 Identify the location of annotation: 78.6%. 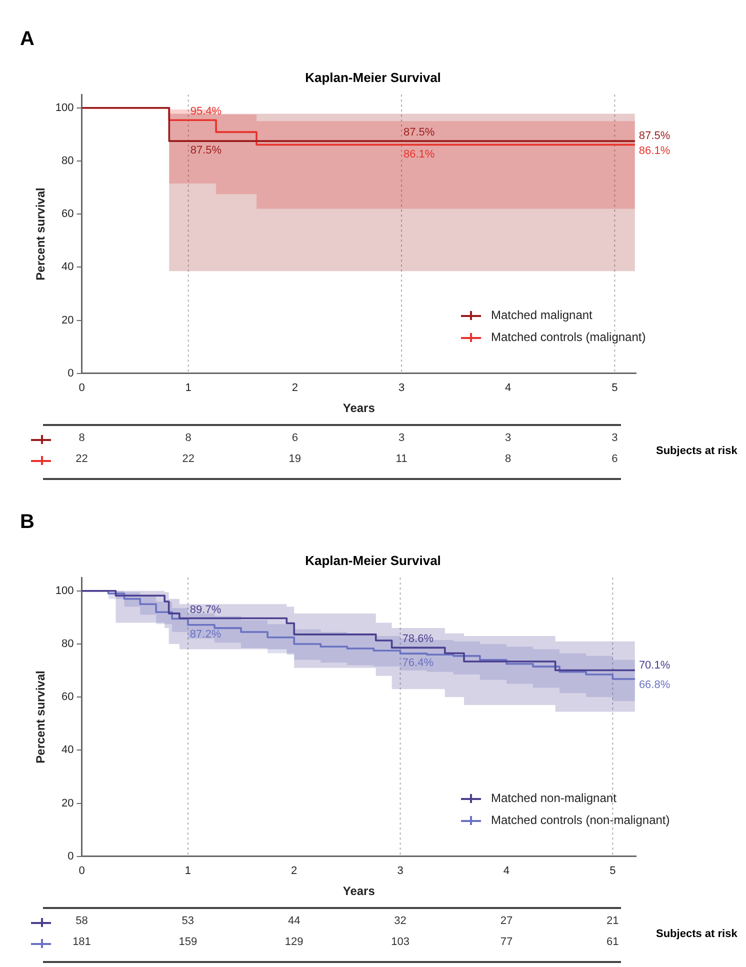
(418, 639).